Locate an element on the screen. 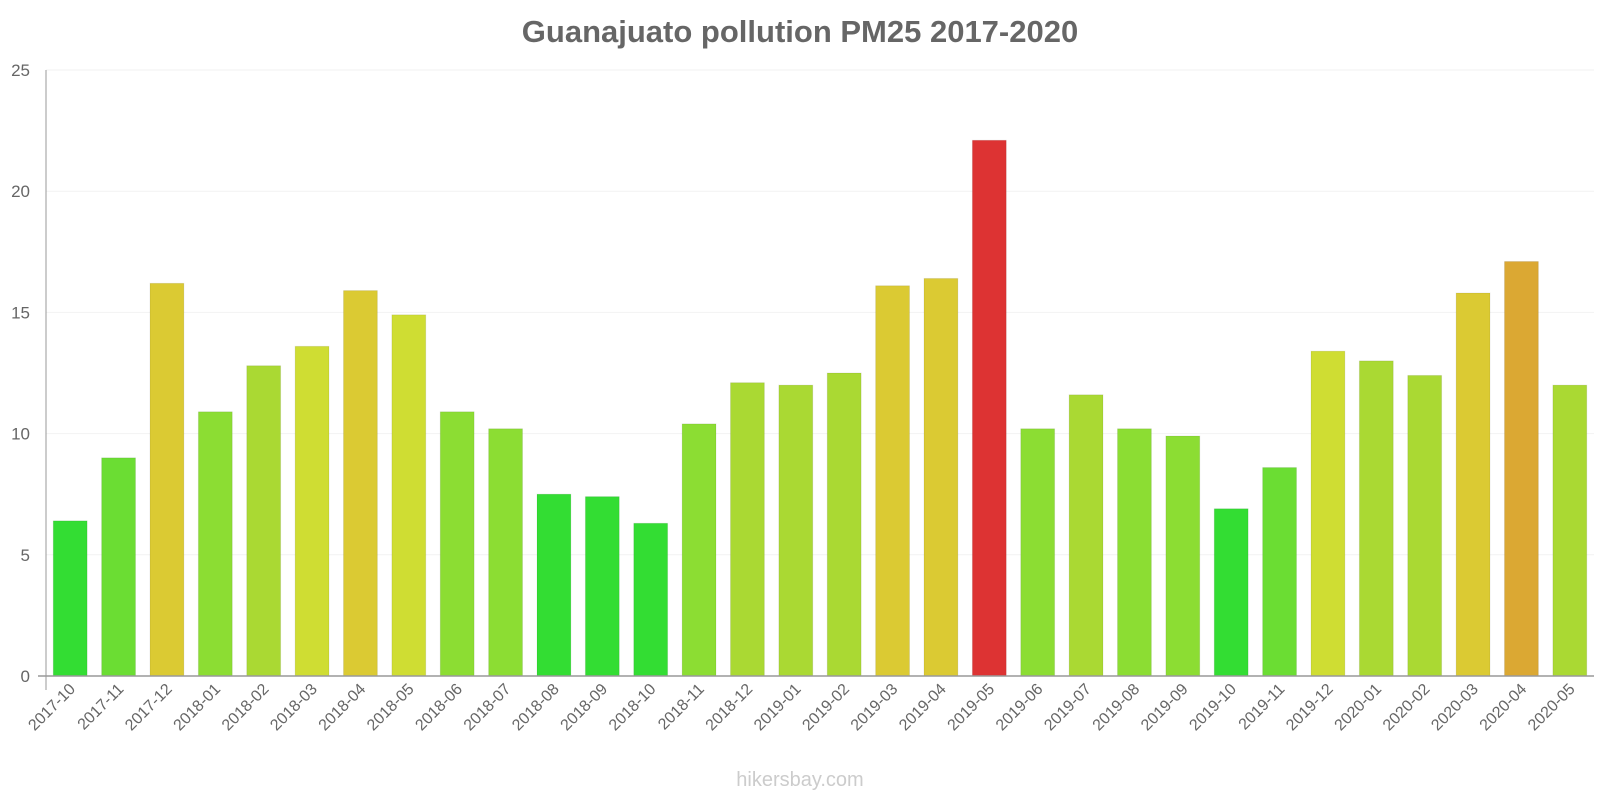  x-tick-label: 2020-02 is located at coordinates (1407, 708).